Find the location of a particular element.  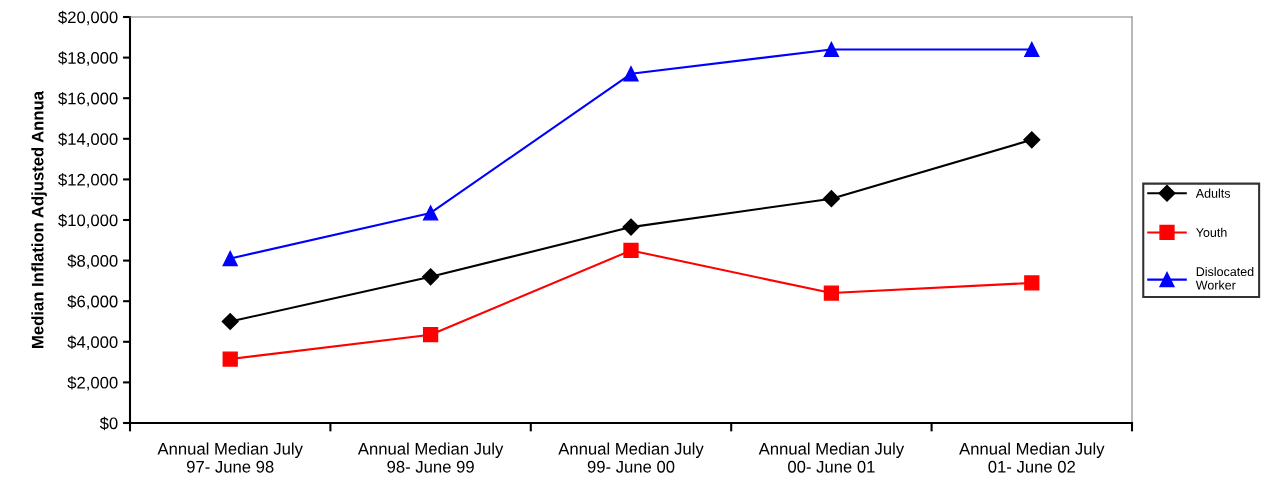

y-tick-label: $6,000 is located at coordinates (92, 302).